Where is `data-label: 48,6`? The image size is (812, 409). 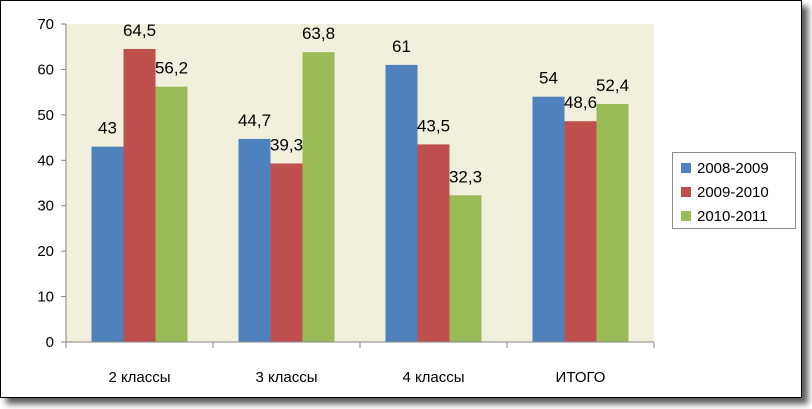
data-label: 48,6 is located at coordinates (580, 102).